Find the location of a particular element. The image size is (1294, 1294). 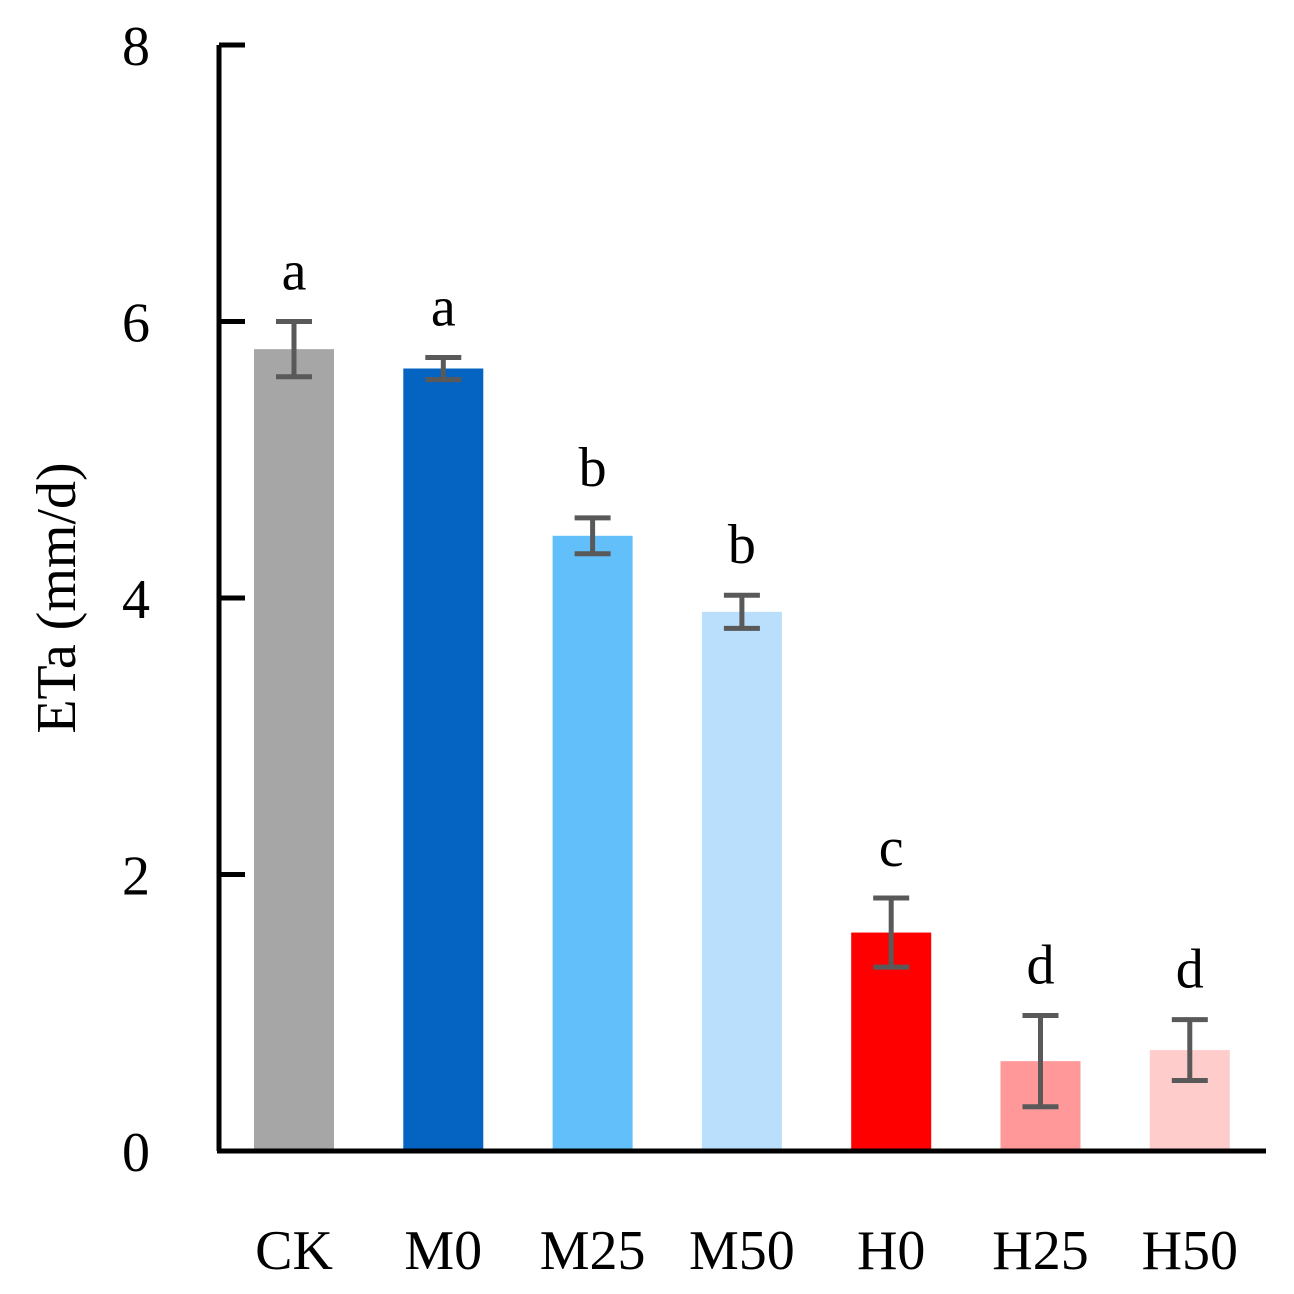

x-tick-label-m50: M50 is located at coordinates (742, 1251).